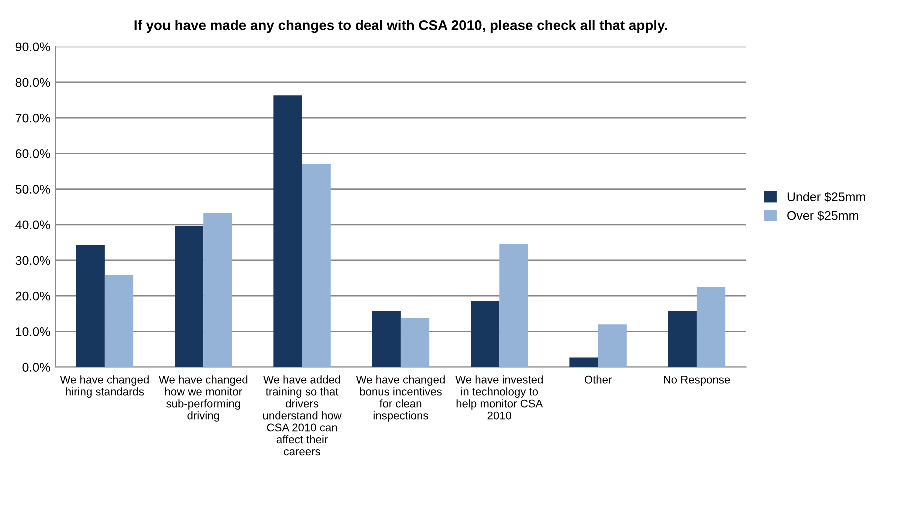  Describe the element at coordinates (401, 27) in the screenshot. I see `chart-title: If you have made any changes to deal with CSA 2010, please check all that apply.` at that location.